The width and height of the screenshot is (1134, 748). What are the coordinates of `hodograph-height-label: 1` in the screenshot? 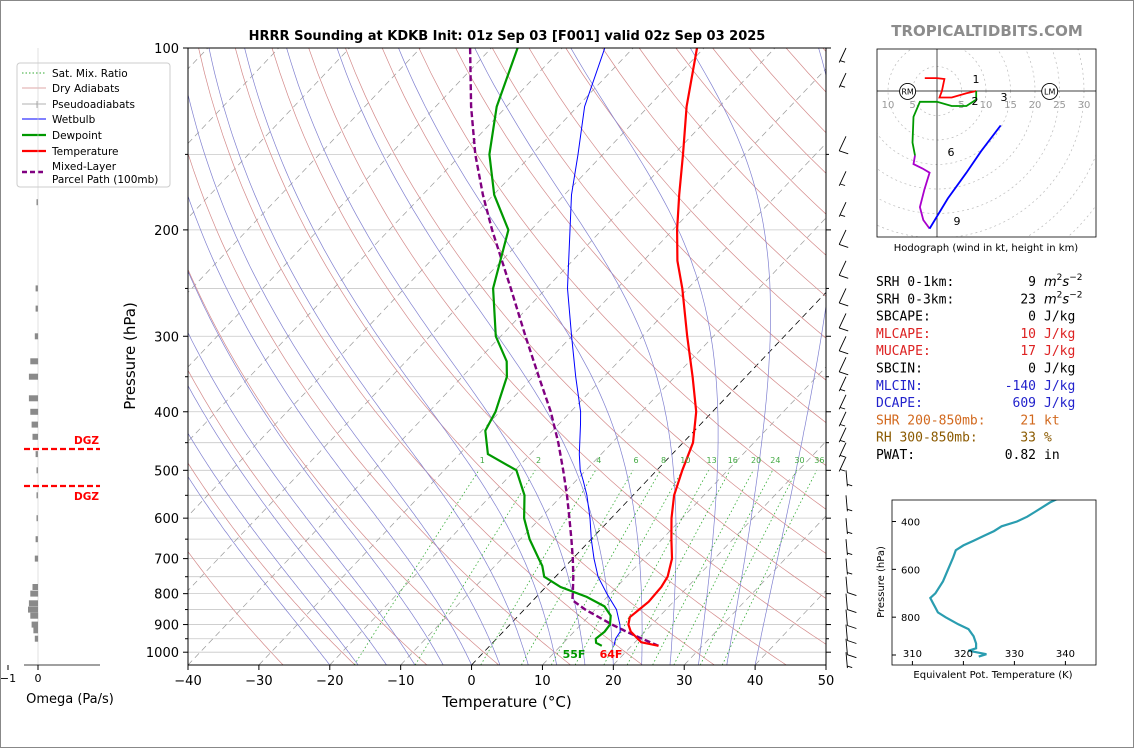 It's located at (976, 79).